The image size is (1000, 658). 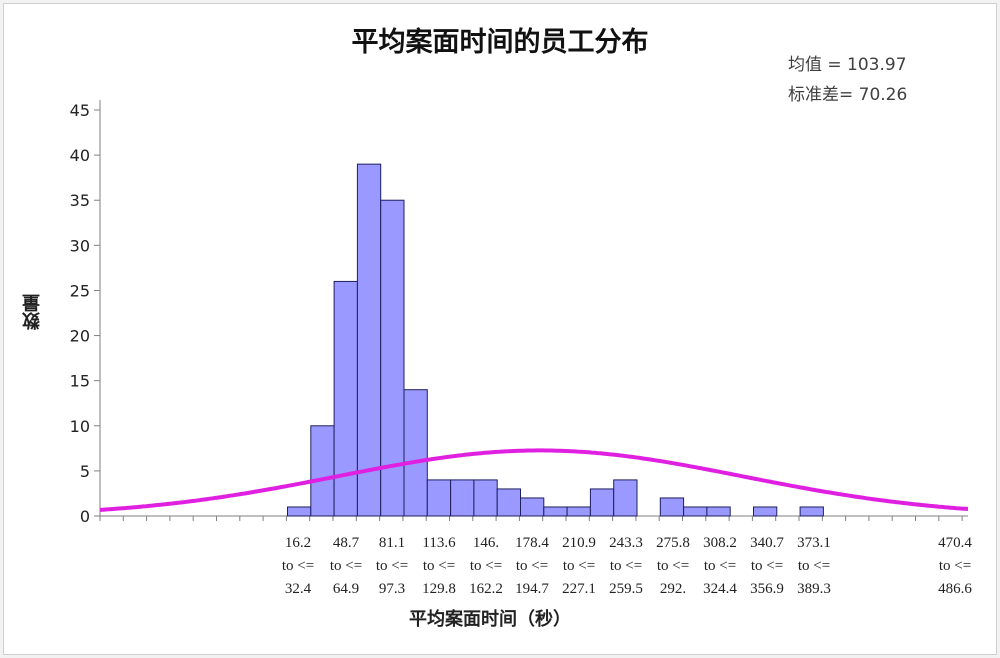 What do you see at coordinates (85, 471) in the screenshot?
I see `y-tick-label: 5` at bounding box center [85, 471].